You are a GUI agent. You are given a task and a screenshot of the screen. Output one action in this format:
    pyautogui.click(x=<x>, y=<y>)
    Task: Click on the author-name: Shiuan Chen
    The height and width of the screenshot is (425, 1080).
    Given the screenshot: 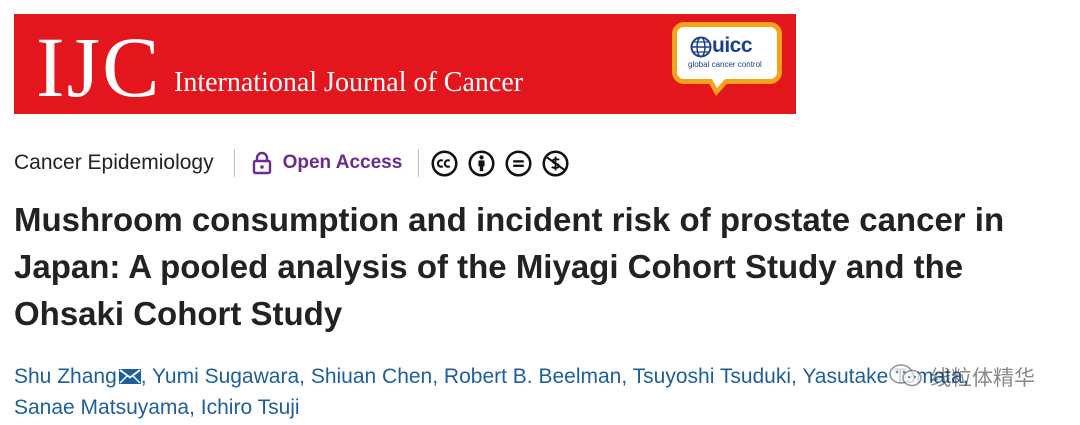 What is the action you would take?
    pyautogui.click(x=371, y=376)
    